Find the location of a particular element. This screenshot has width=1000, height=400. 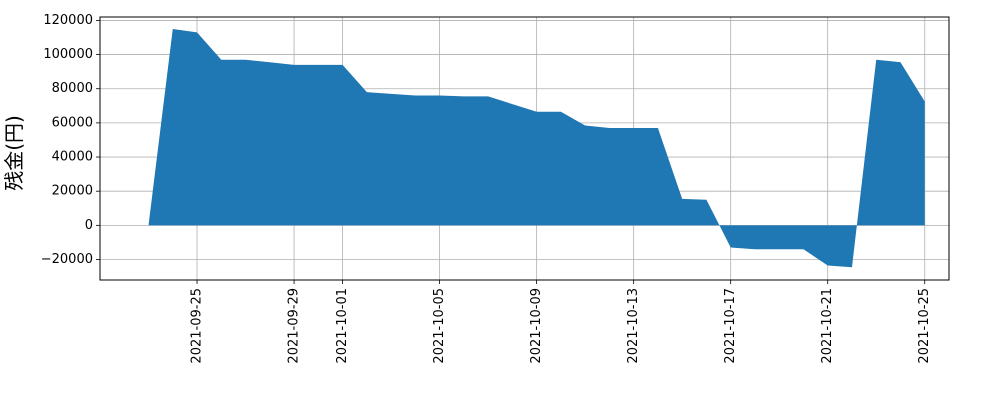

x-tick-label: 2021-09-29 is located at coordinates (294, 326).